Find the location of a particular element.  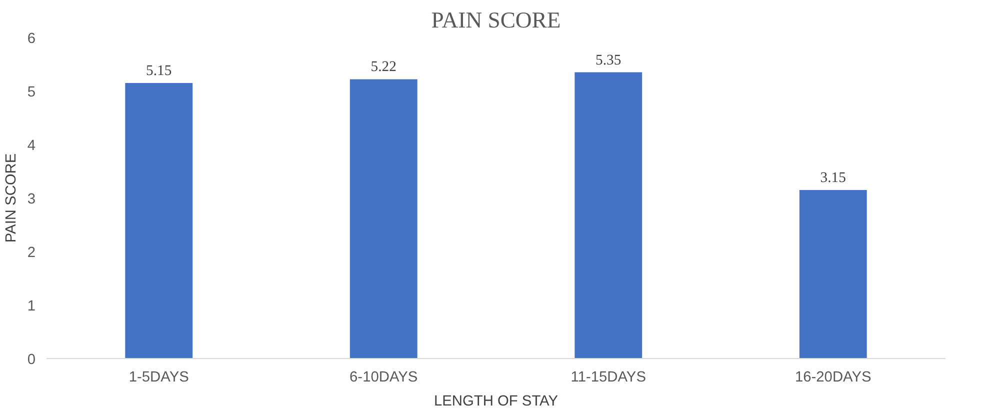

chart-title: PAIN SCORE is located at coordinates (496, 20).